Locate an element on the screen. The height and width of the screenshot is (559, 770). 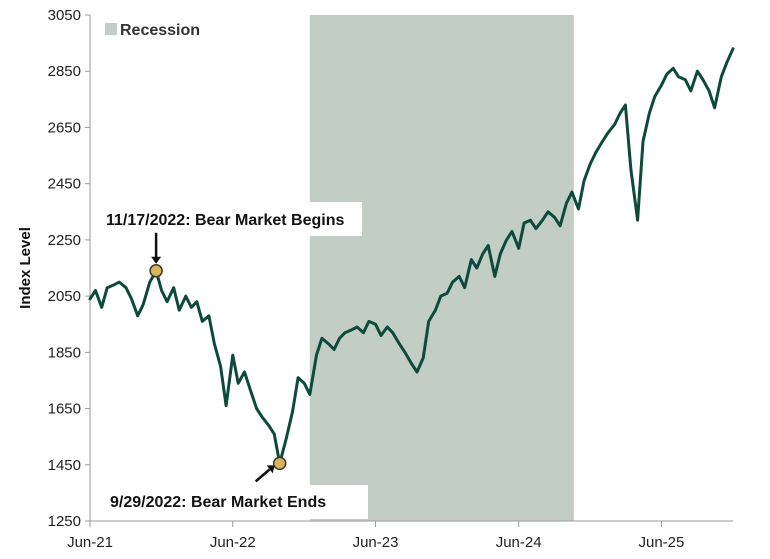
x-tick-label: Jun-25 is located at coordinates (661, 542).